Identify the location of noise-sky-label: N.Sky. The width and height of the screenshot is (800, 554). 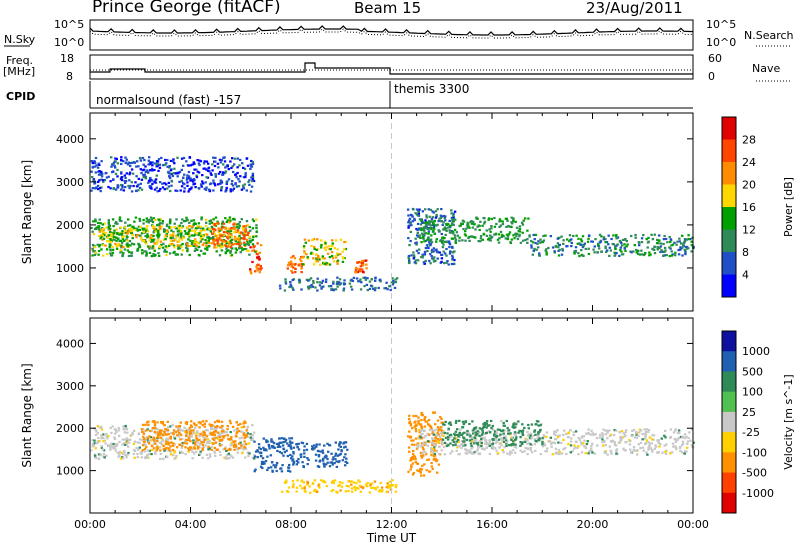
(20, 39).